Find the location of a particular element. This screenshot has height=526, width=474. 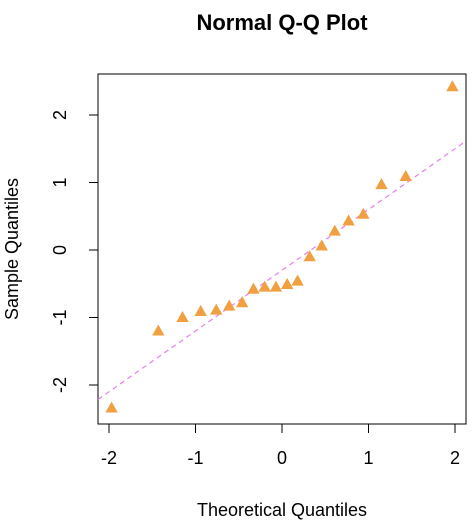

x-tick-label: 1 is located at coordinates (368, 458).